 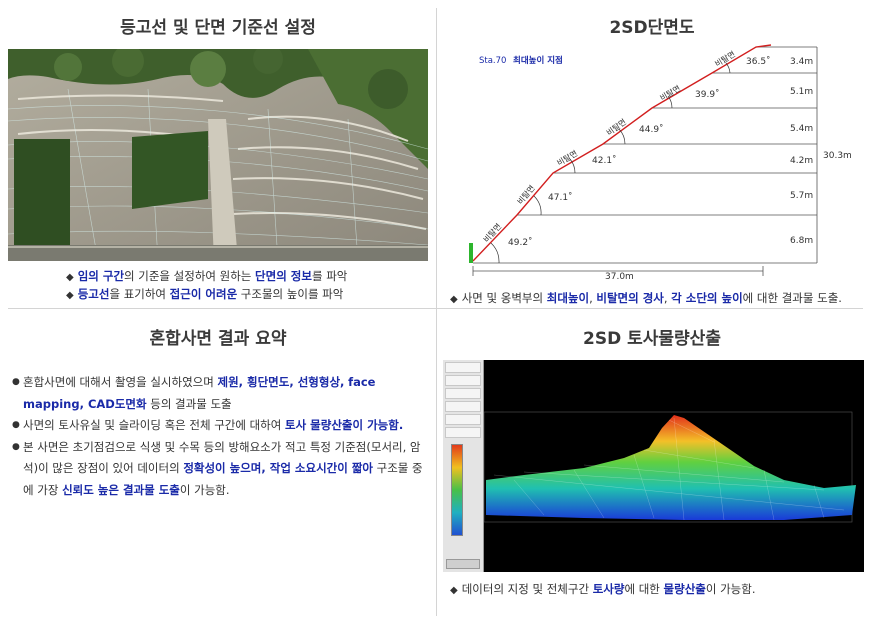 I want to click on view-frame, so click(x=668, y=467).